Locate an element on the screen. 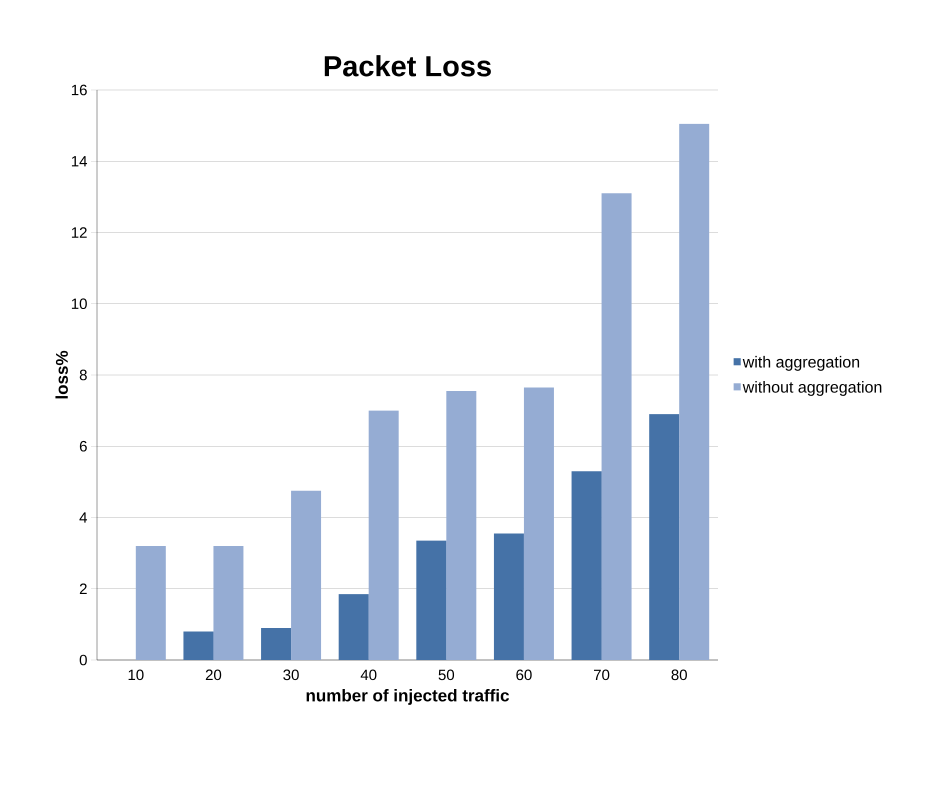  y-tick-label: 12 is located at coordinates (79, 232).